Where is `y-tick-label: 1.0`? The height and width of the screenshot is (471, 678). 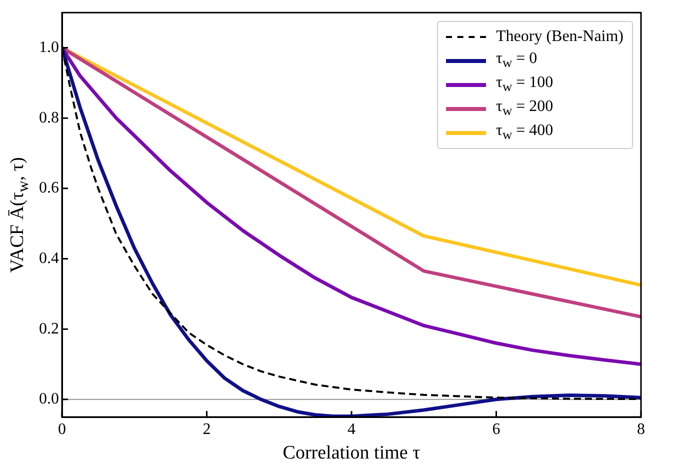
y-tick-label: 1.0 is located at coordinates (49, 47).